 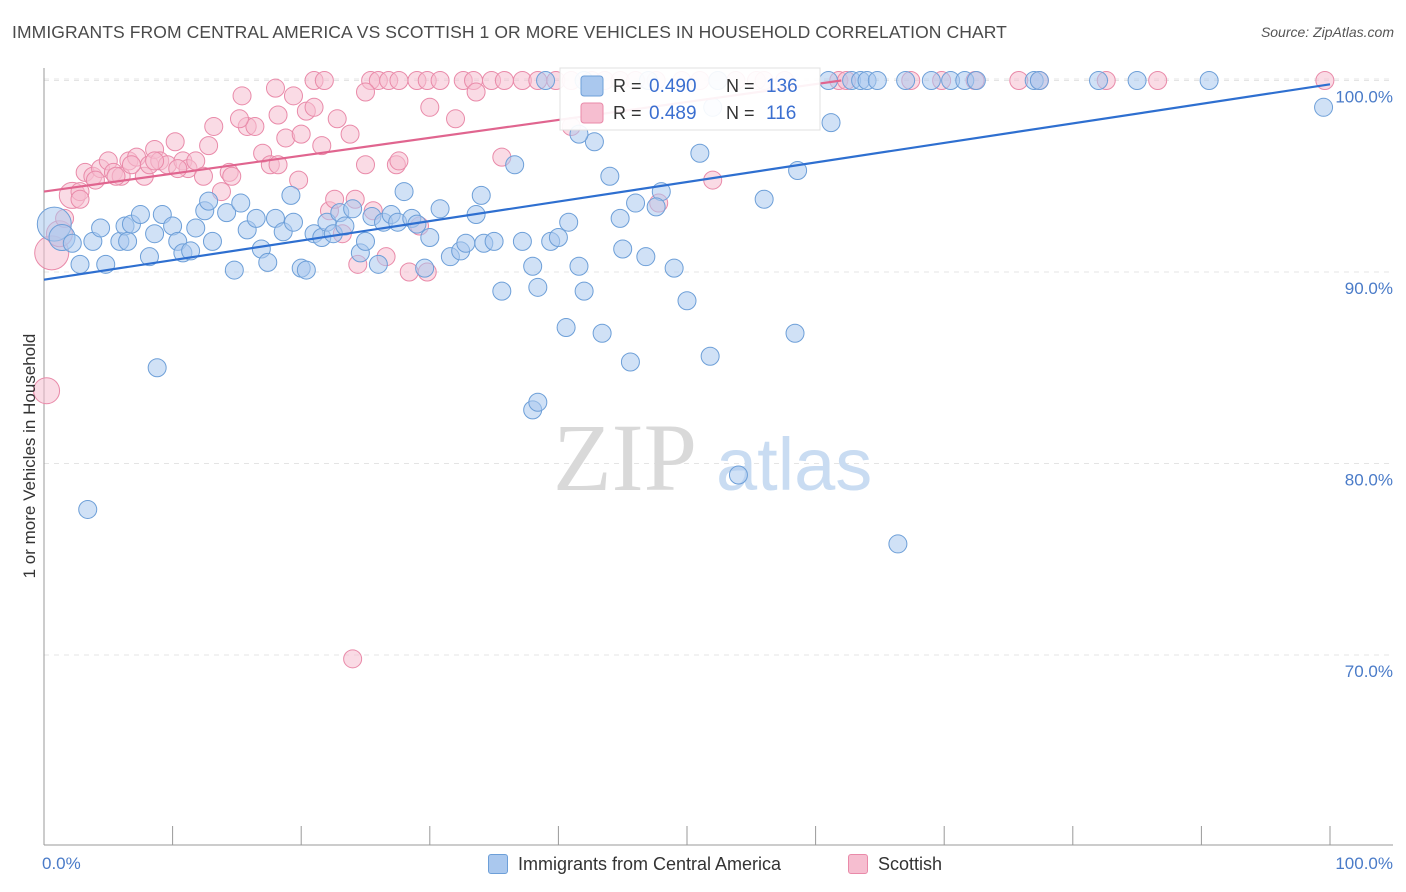 I want to click on watermark-zip: ZIP, so click(x=625, y=457).